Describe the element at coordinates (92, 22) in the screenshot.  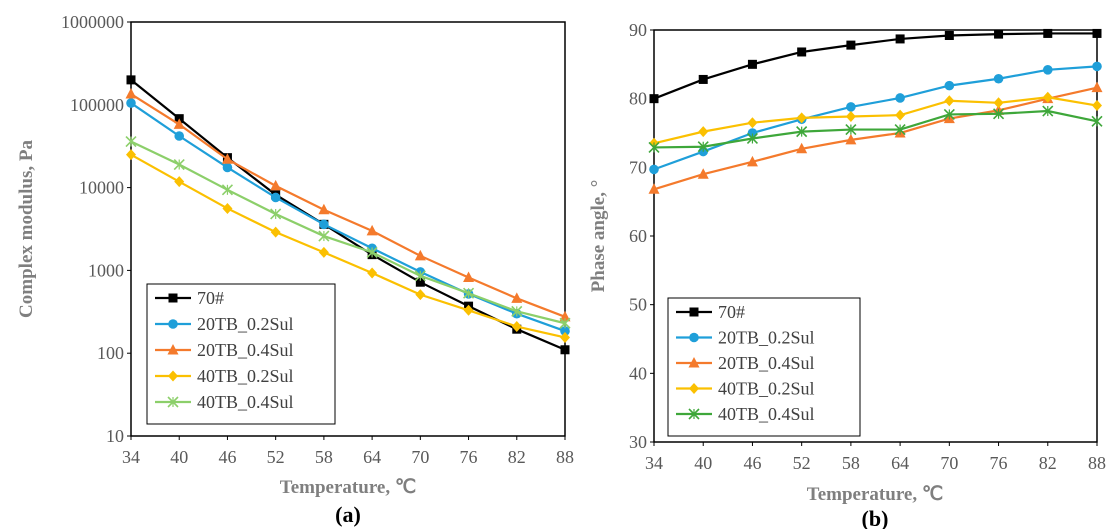
I see `y-tick-label: 1000000` at that location.